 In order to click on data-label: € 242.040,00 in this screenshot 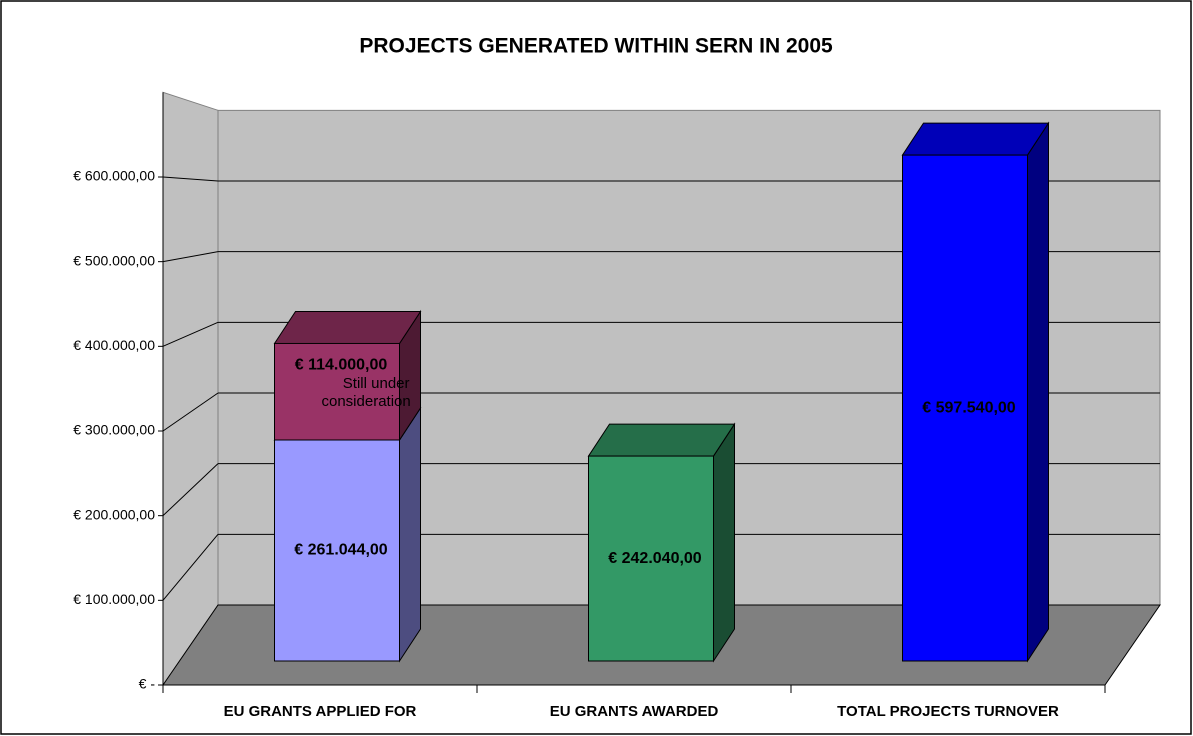, I will do `click(655, 558)`.